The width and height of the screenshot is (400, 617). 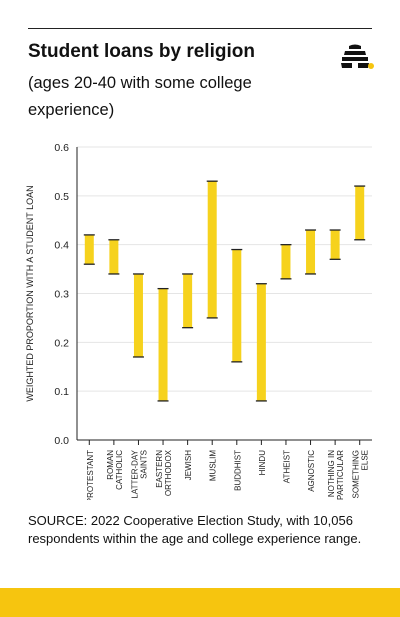 I want to click on y-tick-label: 0.1, so click(x=61, y=392).